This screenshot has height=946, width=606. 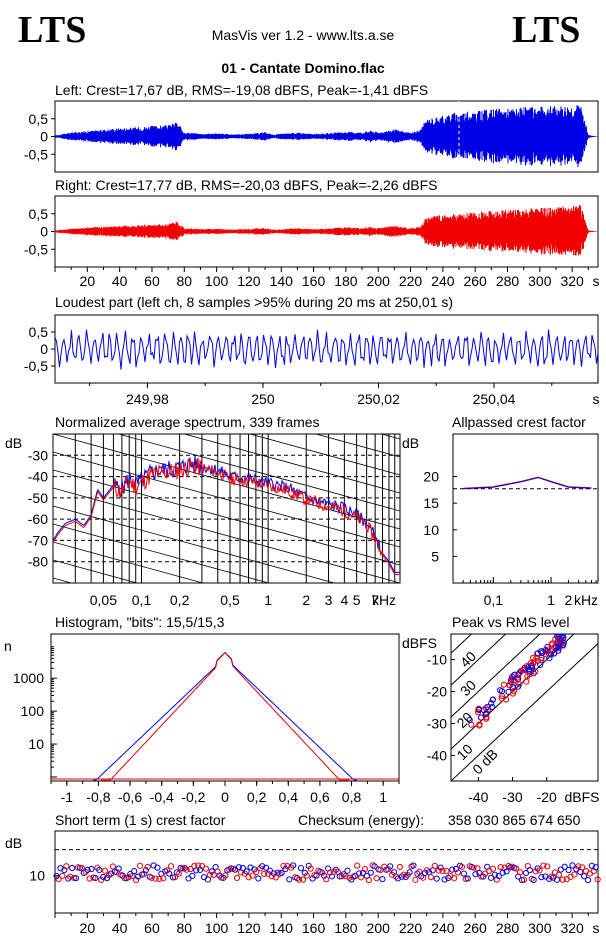 I want to click on right-xtick-label: 280, so click(x=508, y=281).